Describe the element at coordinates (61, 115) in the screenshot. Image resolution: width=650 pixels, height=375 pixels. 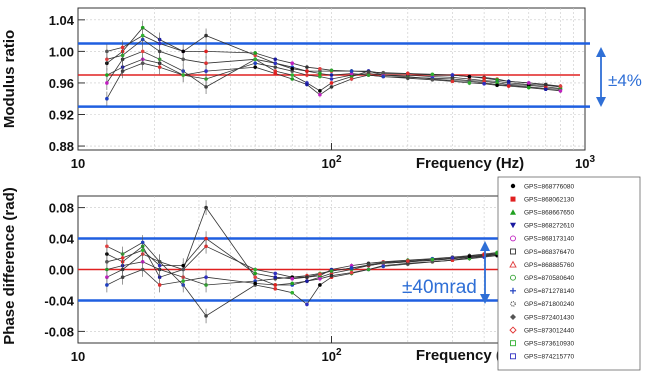
I see `y-tick-label: 0.92` at that location.